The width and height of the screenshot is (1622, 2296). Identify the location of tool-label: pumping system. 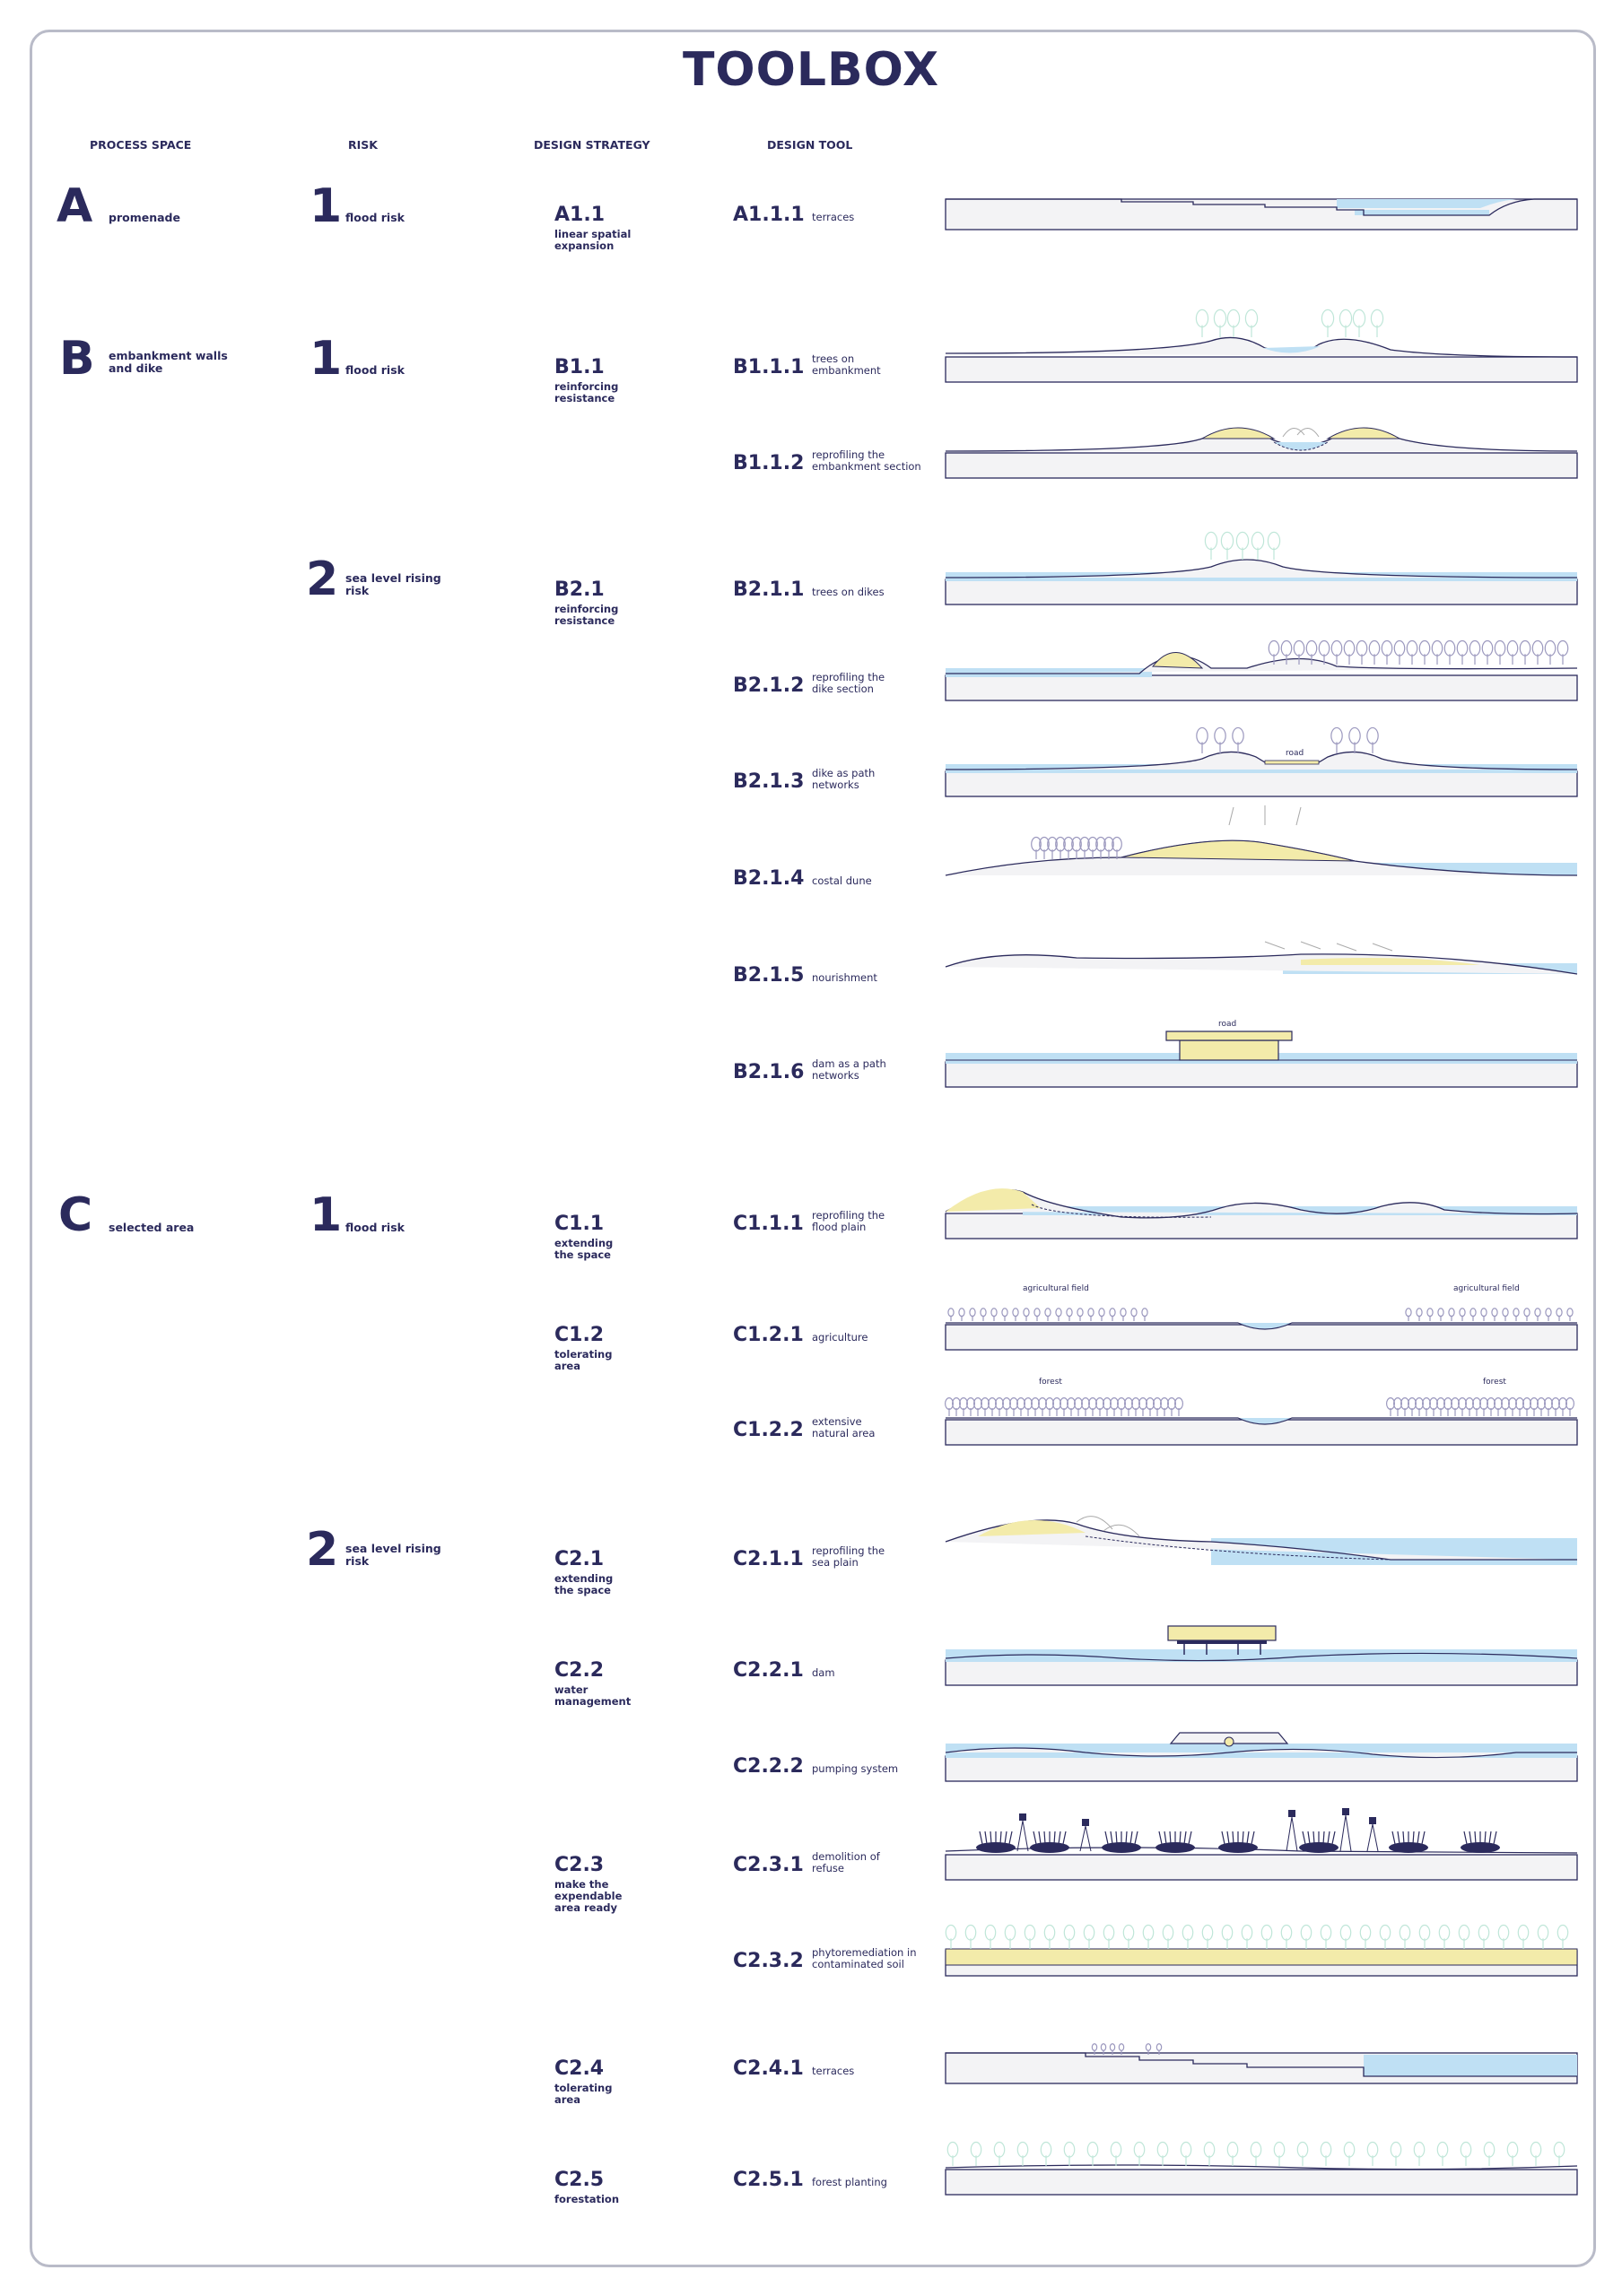
(856, 1768).